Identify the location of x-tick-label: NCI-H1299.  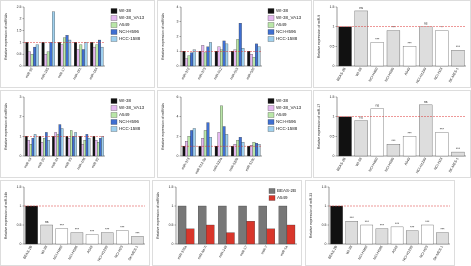
(421, 165).